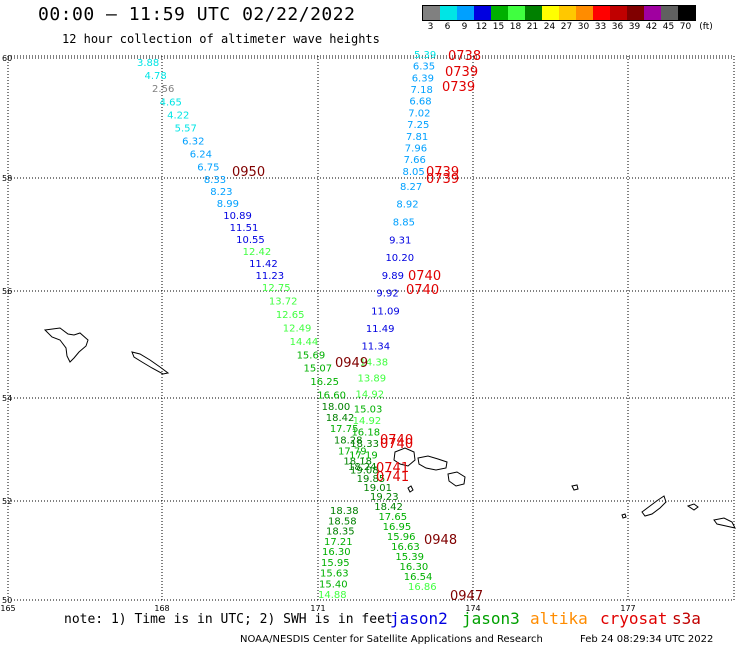 The image size is (740, 650). What do you see at coordinates (333, 584) in the screenshot?
I see `wave-height-value: 15.40` at bounding box center [333, 584].